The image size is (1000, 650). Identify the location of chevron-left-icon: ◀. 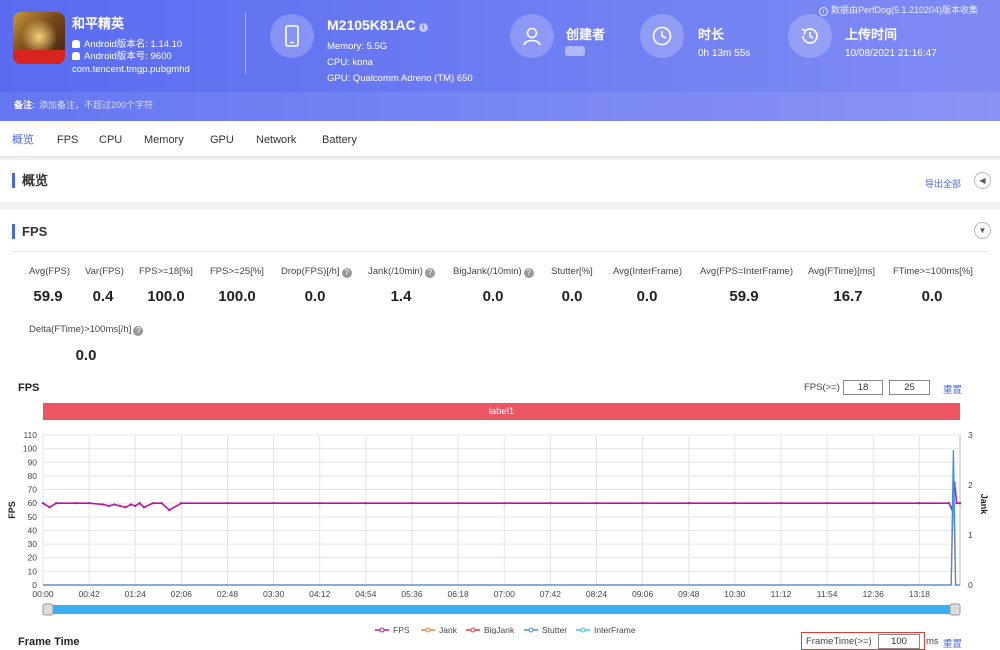
(982, 180).